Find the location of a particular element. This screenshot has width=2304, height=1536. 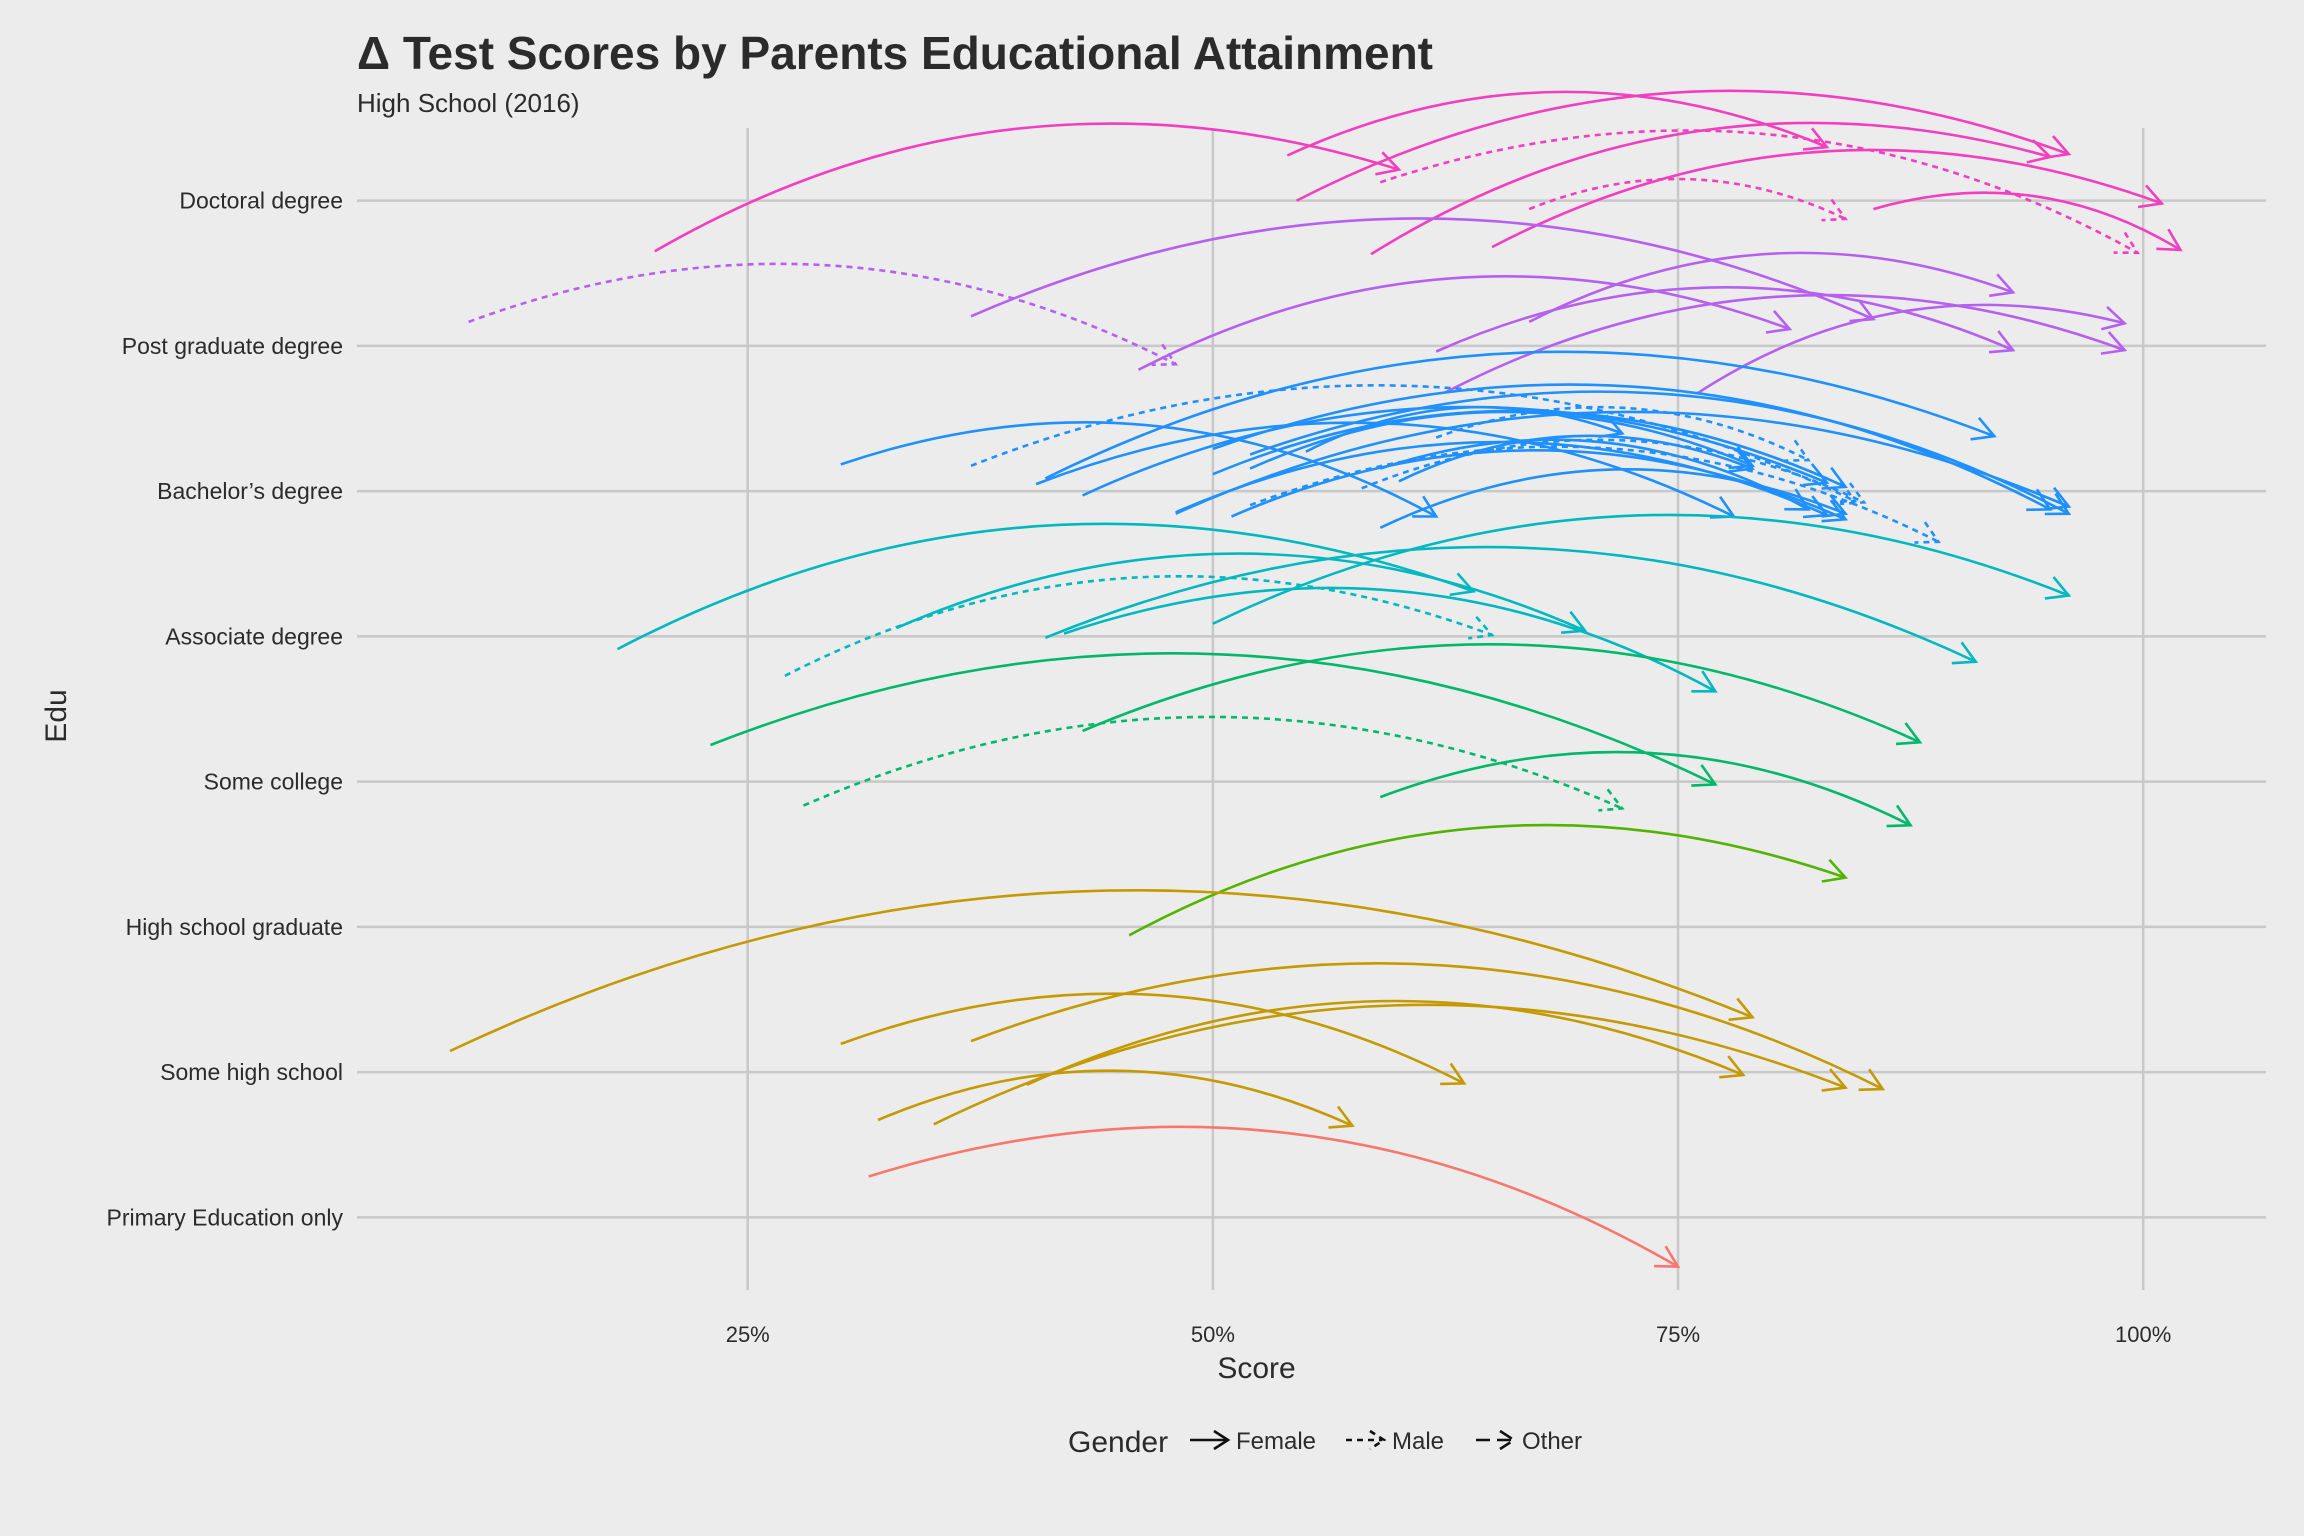

y-tick-label: Associate degree is located at coordinates (254, 636).